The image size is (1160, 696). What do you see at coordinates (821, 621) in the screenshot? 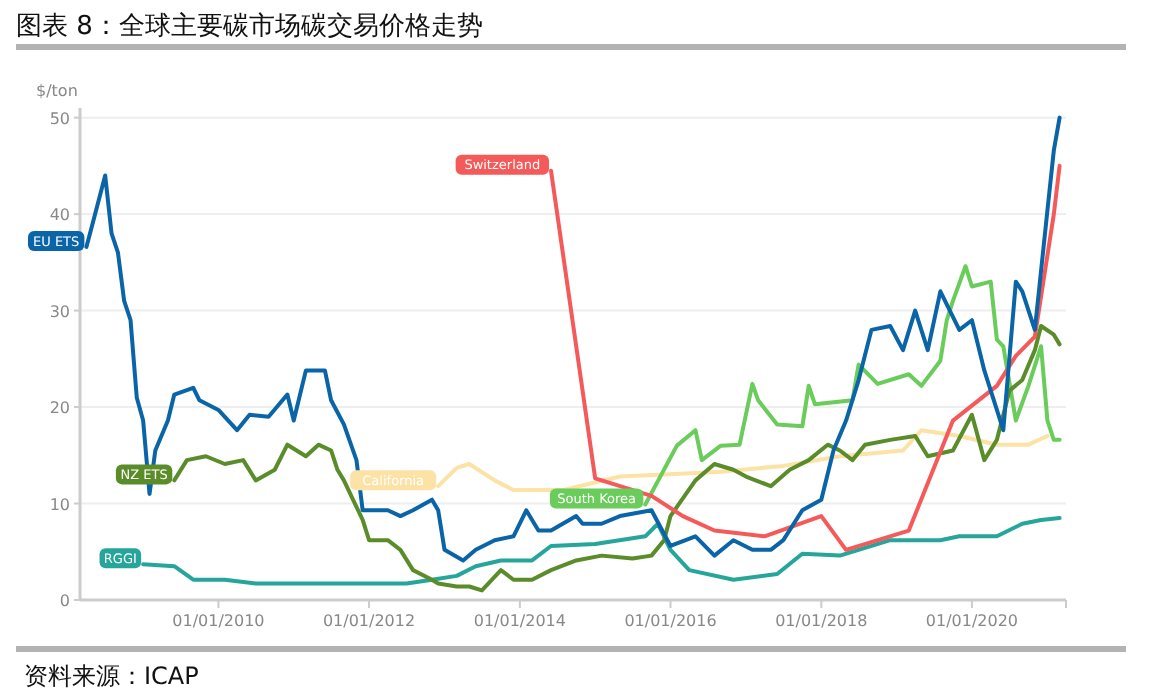
I see `x-tick-label: 01/01/2018` at bounding box center [821, 621].